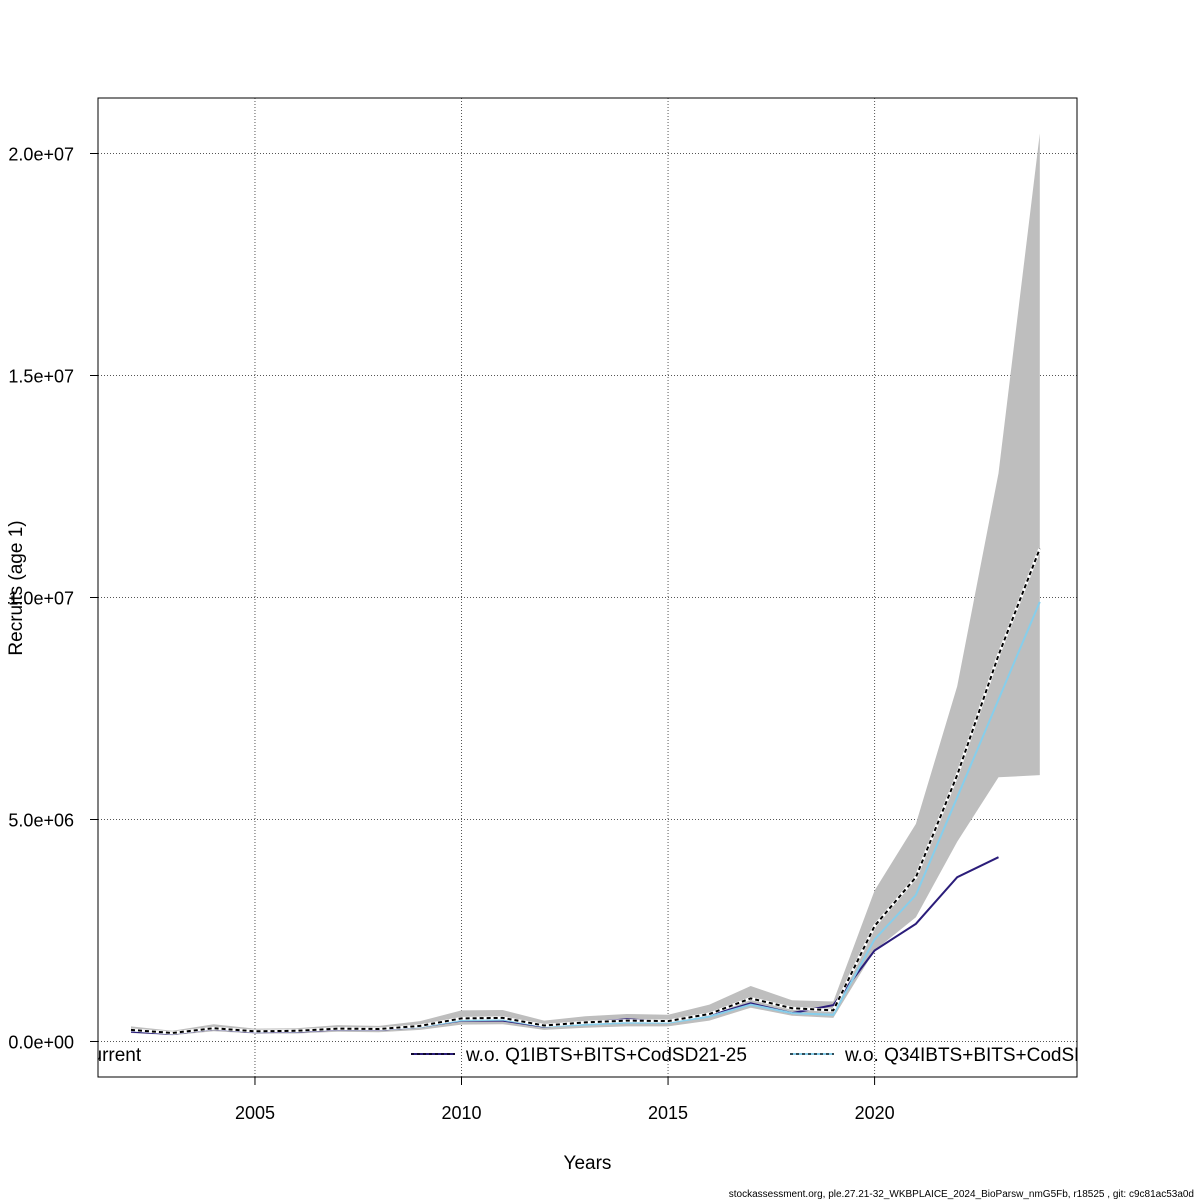 This screenshot has height=1200, width=1200. Describe the element at coordinates (41, 820) in the screenshot. I see `y-tick-label: 5.0e+06` at that location.